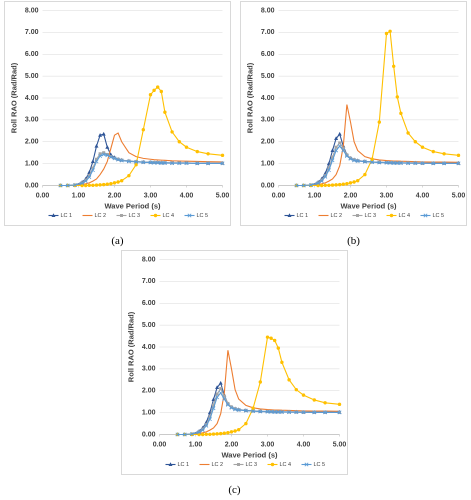 The height and width of the screenshot is (500, 471). I want to click on legend-label: LC 2, so click(337, 216).